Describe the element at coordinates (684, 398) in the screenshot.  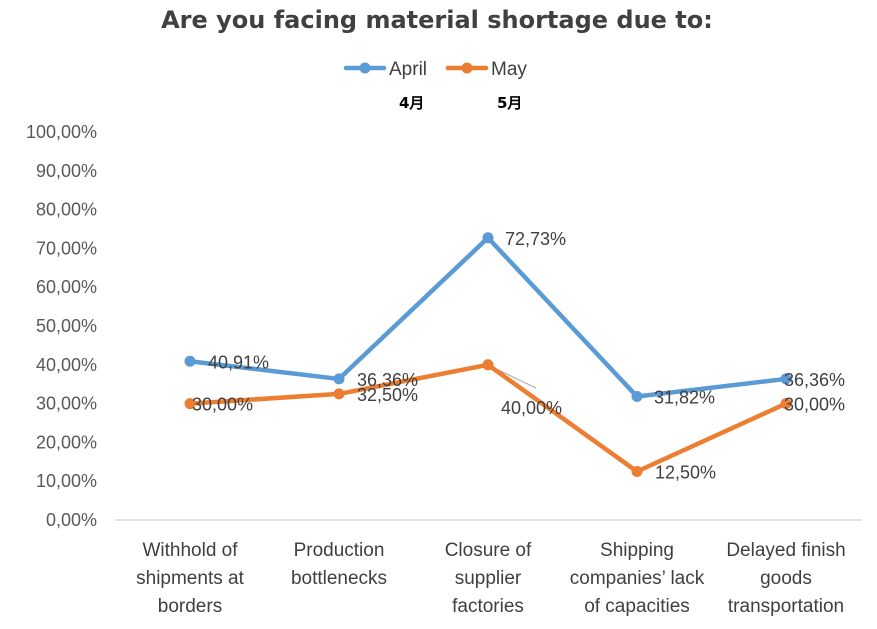
I see `data-label-april: 31,82%` at that location.